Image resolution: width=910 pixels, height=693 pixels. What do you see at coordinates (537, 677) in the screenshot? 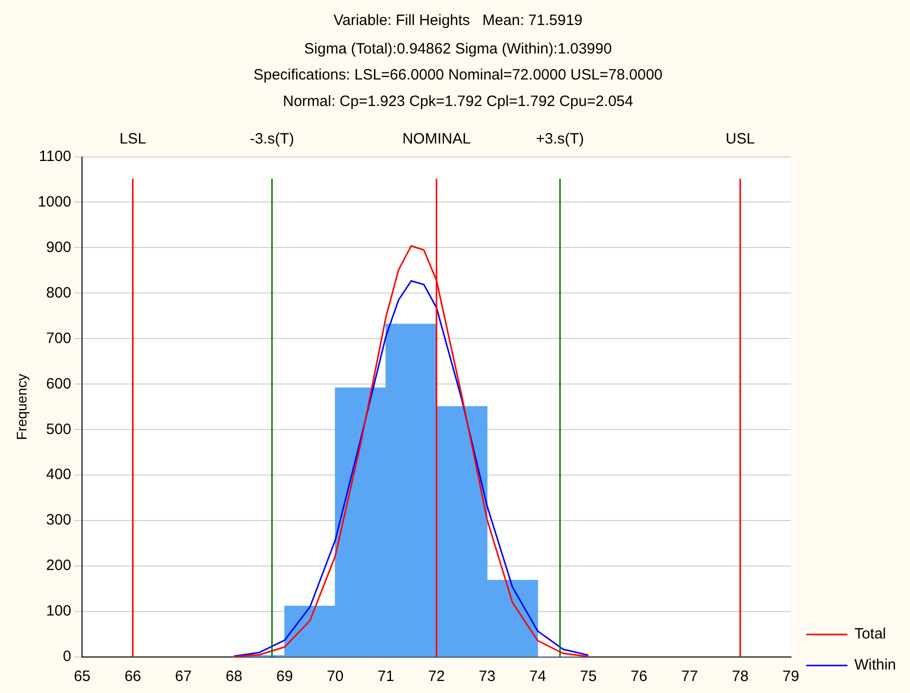
I see `x-tick-label: 74` at bounding box center [537, 677].